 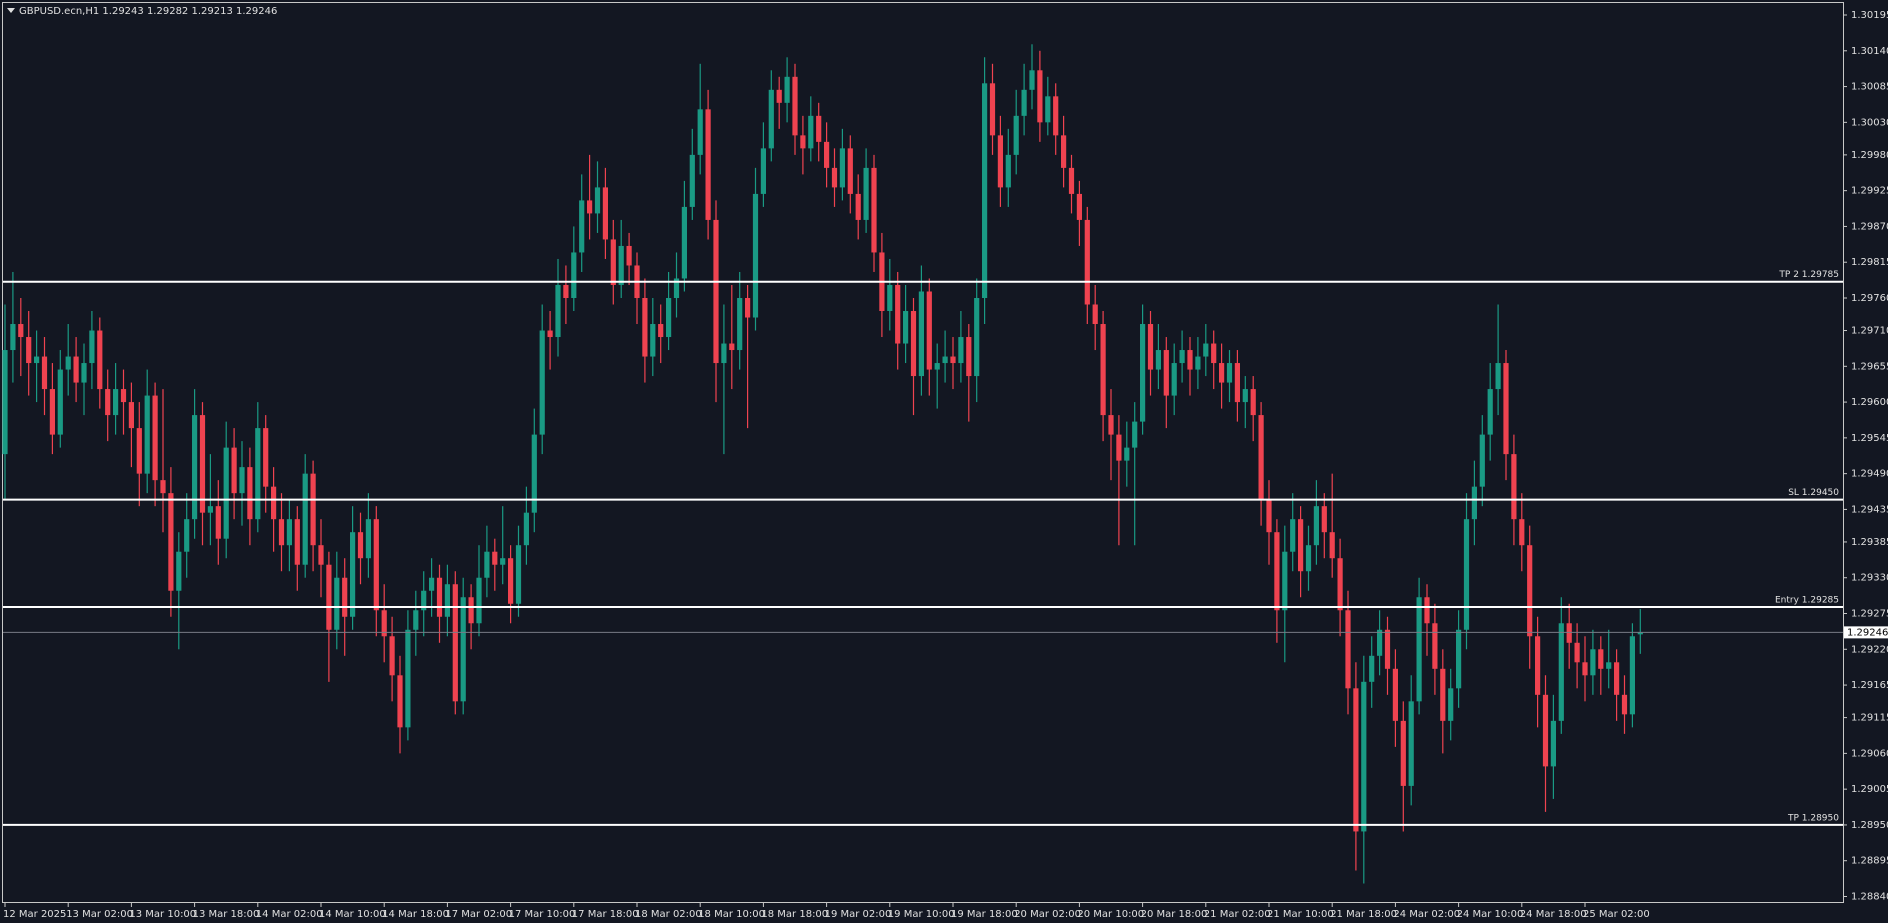 What do you see at coordinates (1869, 366) in the screenshot?
I see `y-tick-label: 1.29655` at bounding box center [1869, 366].